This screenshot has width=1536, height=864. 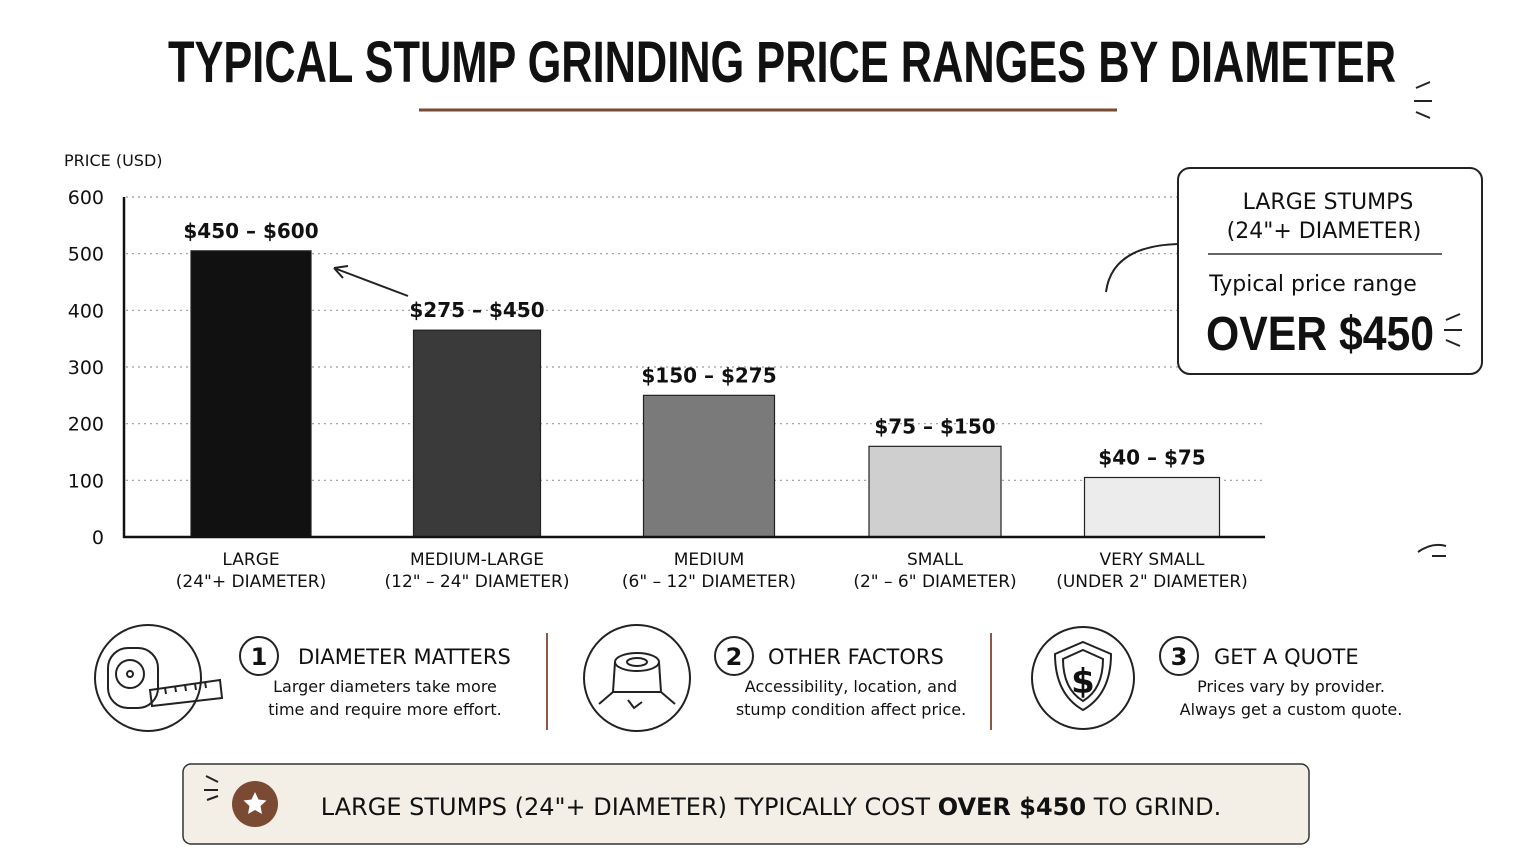 I want to click on x-tick-detail: (UNDER 2" DIAMETER), so click(x=1152, y=582).